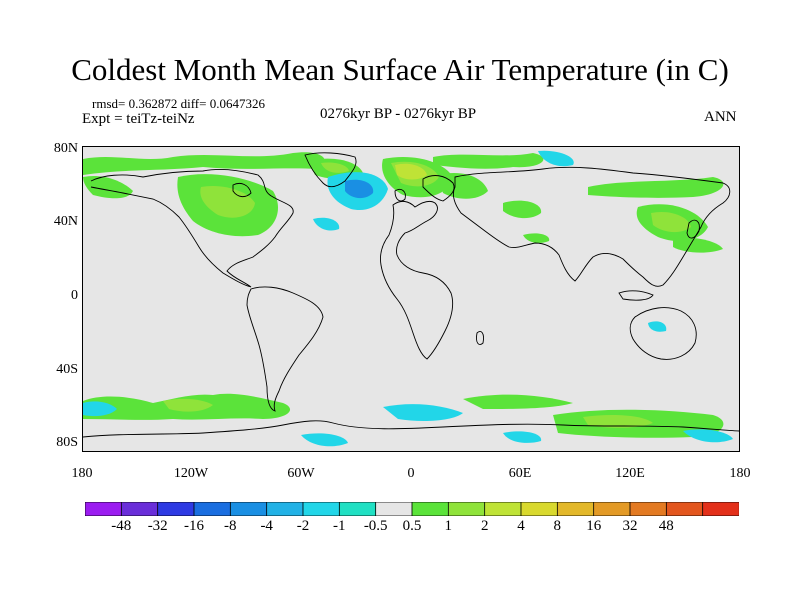 The height and width of the screenshot is (600, 800). I want to click on colorbar-label: 1, so click(448, 526).